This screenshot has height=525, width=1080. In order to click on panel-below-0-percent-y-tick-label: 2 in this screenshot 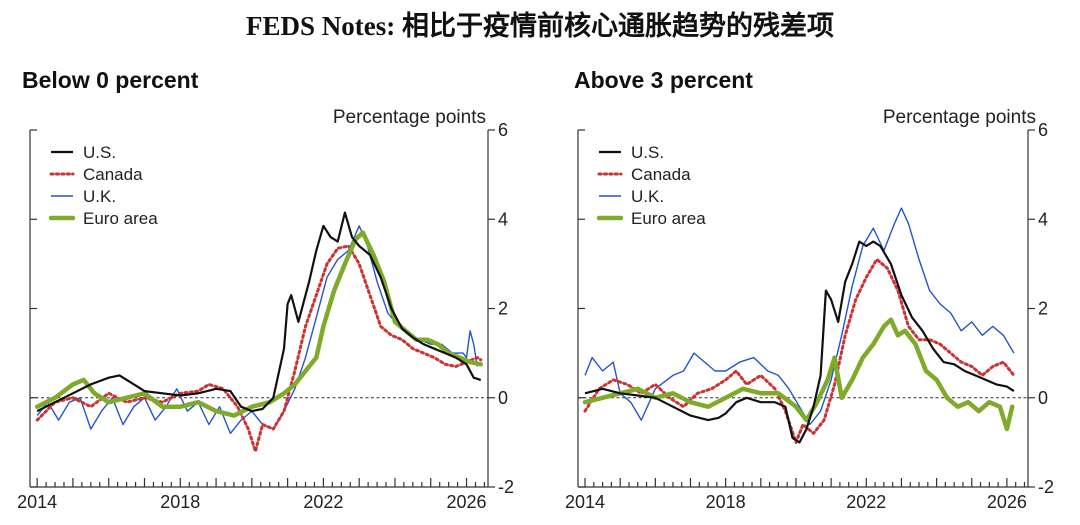, I will do `click(503, 309)`.